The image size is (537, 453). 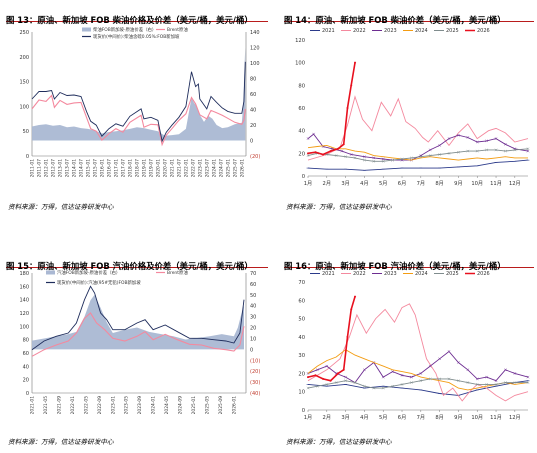 What do you see at coordinates (345, 183) in the screenshot?
I see `x-tick-label: 3月` at bounding box center [345, 183].